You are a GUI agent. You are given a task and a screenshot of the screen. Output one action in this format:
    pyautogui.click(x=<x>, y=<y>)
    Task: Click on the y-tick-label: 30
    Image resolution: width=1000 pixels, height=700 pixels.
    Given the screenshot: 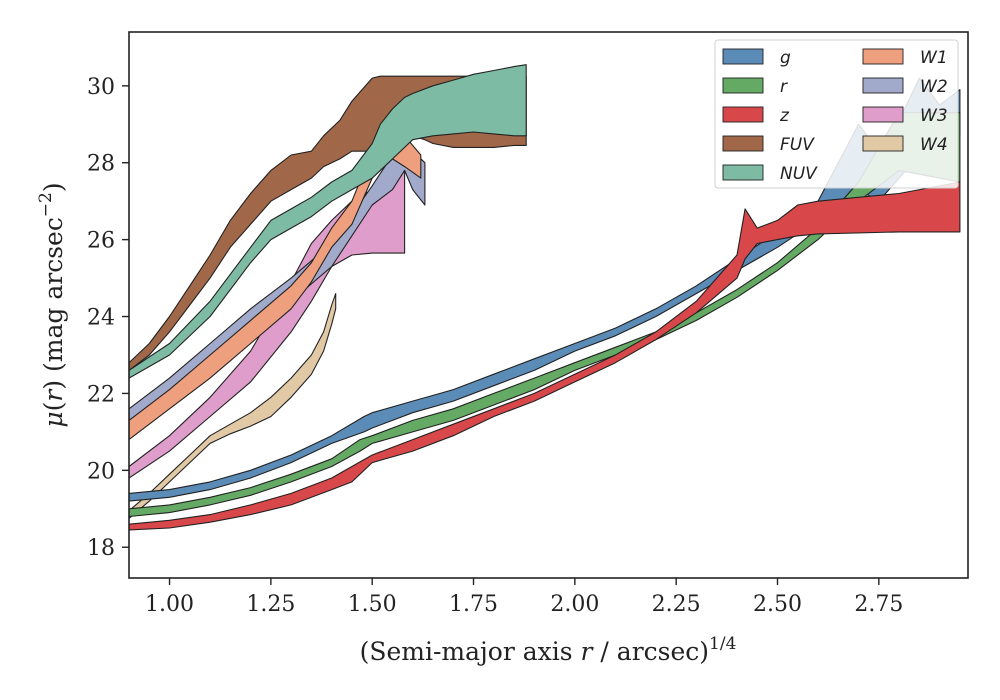 What is the action you would take?
    pyautogui.click(x=101, y=87)
    